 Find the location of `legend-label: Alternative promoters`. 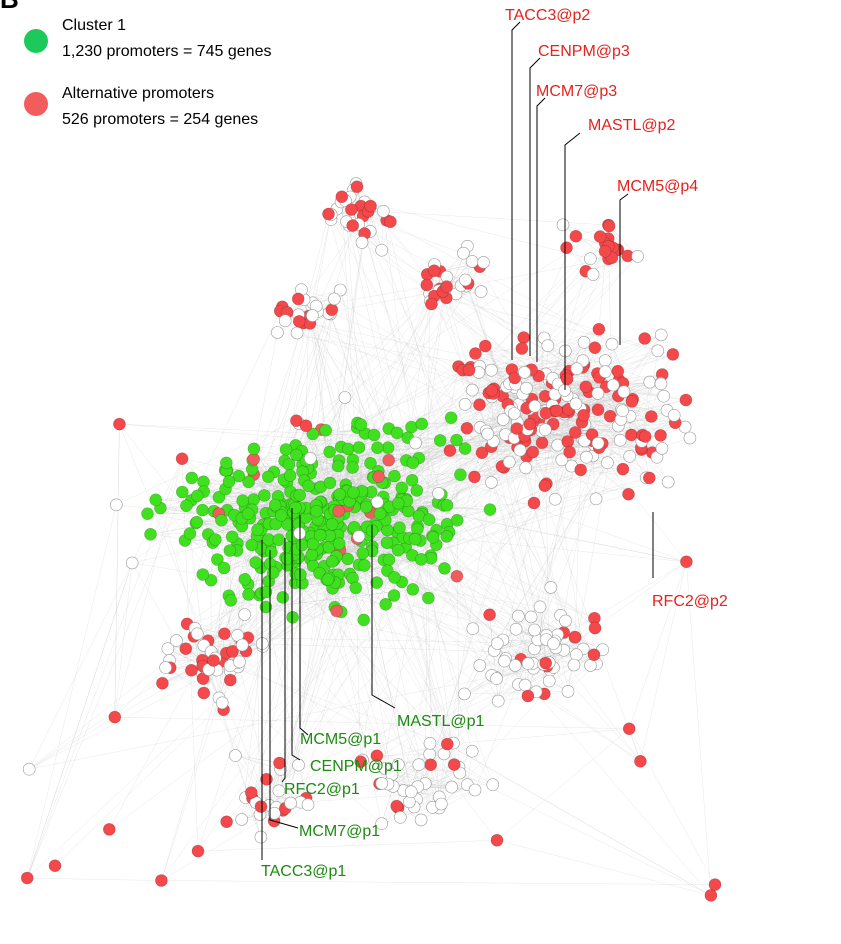

legend-label: Alternative promoters is located at coordinates (138, 93).